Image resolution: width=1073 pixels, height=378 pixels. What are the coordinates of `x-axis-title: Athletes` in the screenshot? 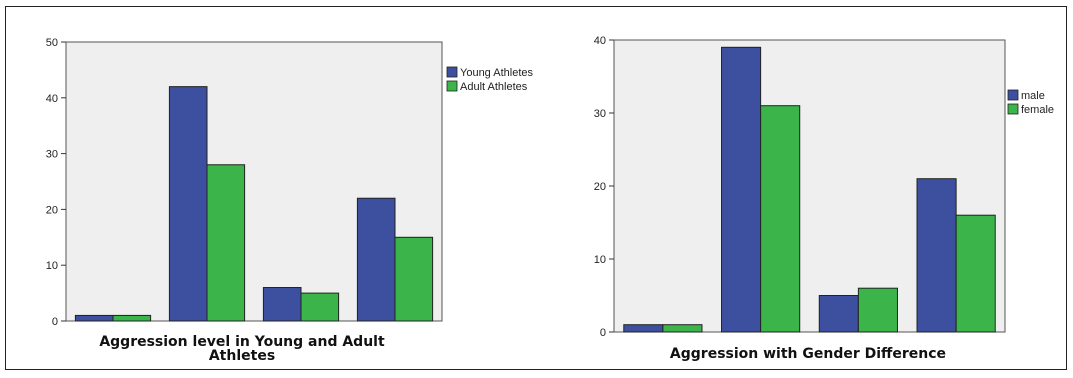 It's located at (242, 356).